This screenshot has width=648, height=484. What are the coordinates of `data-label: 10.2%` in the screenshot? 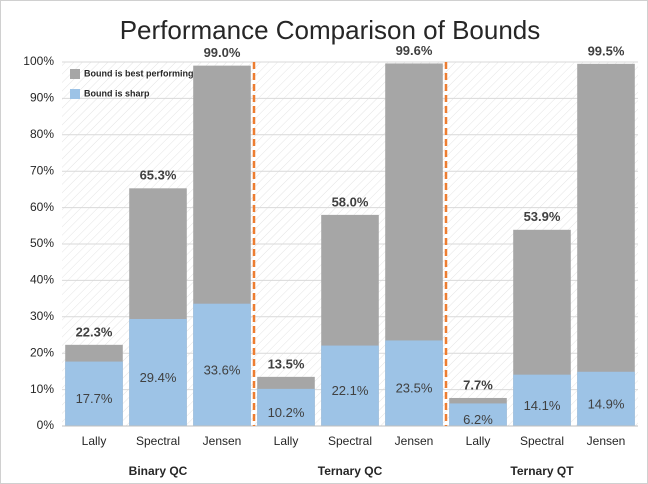 It's located at (286, 412).